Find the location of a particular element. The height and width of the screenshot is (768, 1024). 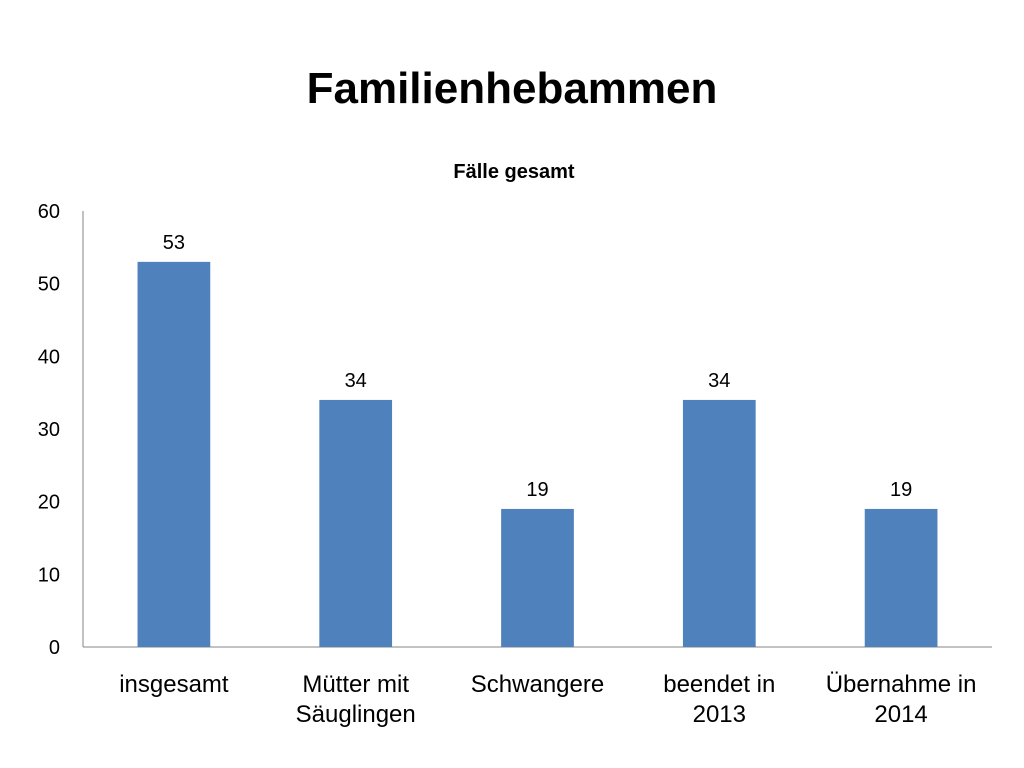

y-axis-ticks: 0 10 20 30 40 50 60 is located at coordinates (49, 430).